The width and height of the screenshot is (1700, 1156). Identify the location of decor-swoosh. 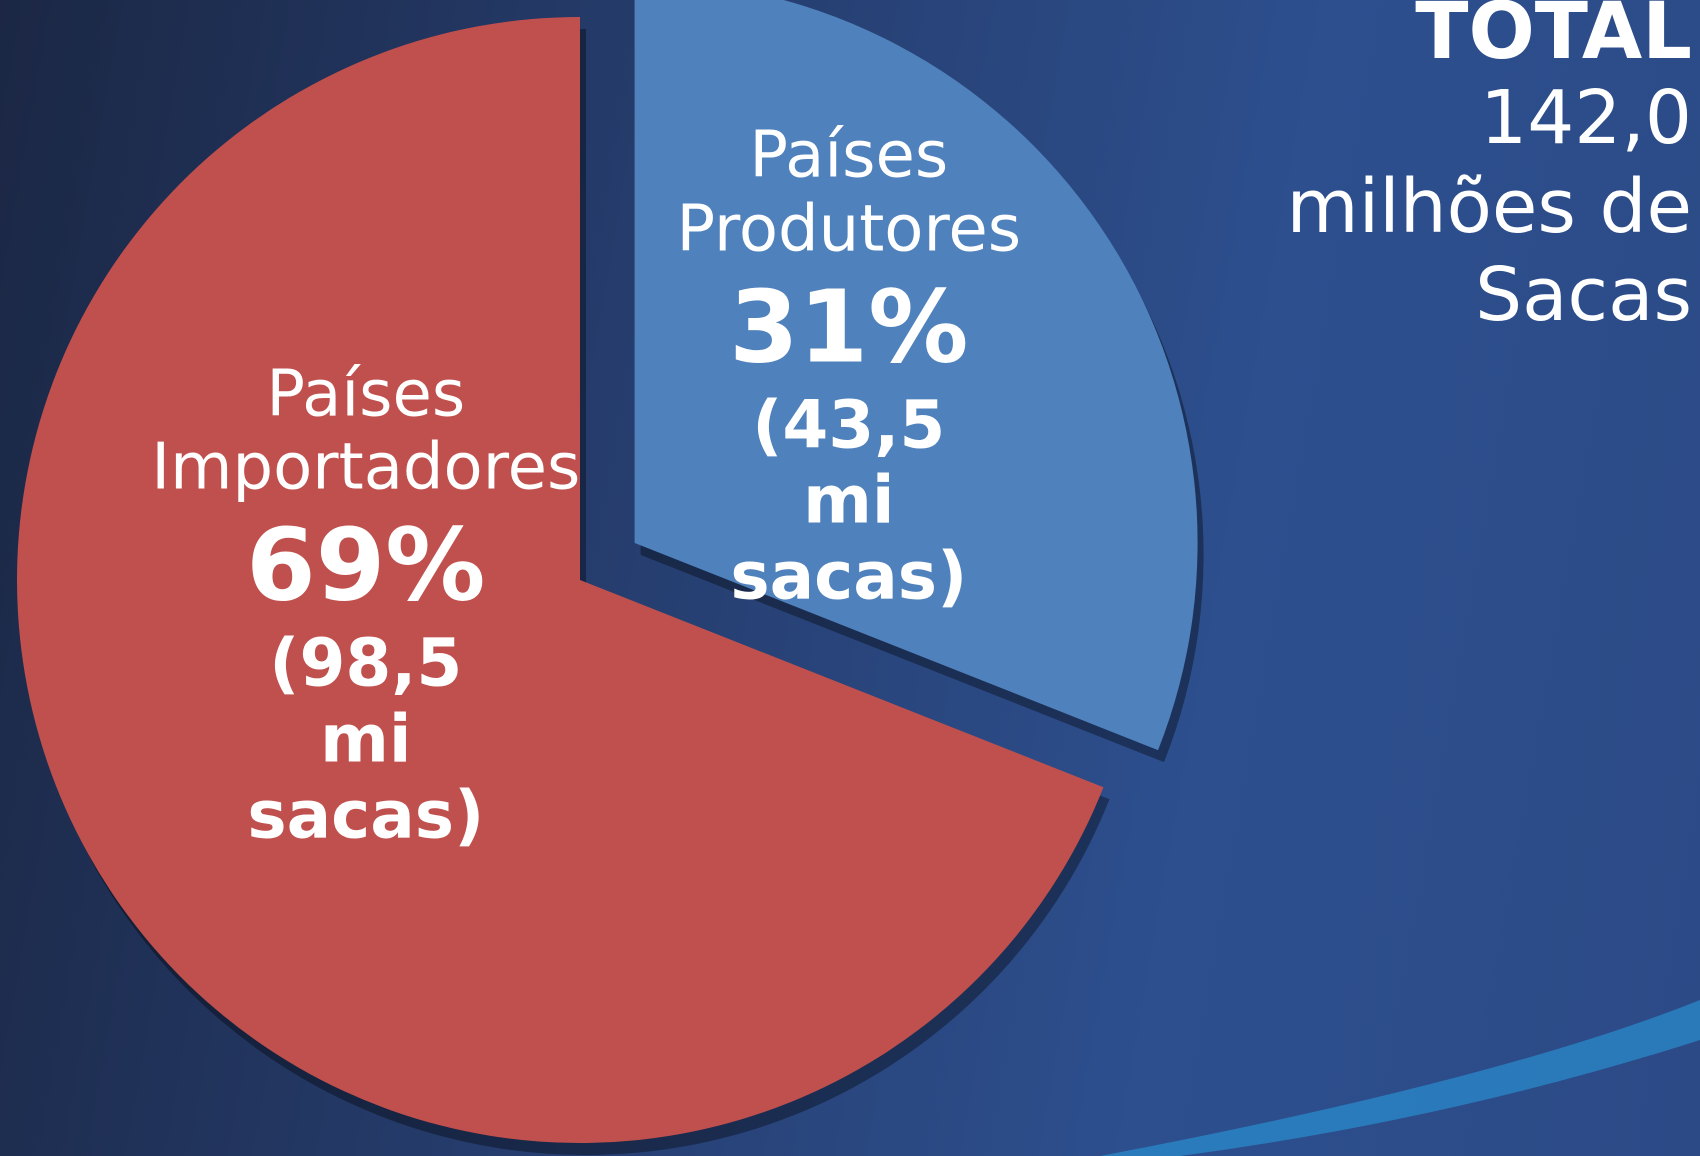
(1400, 1078).